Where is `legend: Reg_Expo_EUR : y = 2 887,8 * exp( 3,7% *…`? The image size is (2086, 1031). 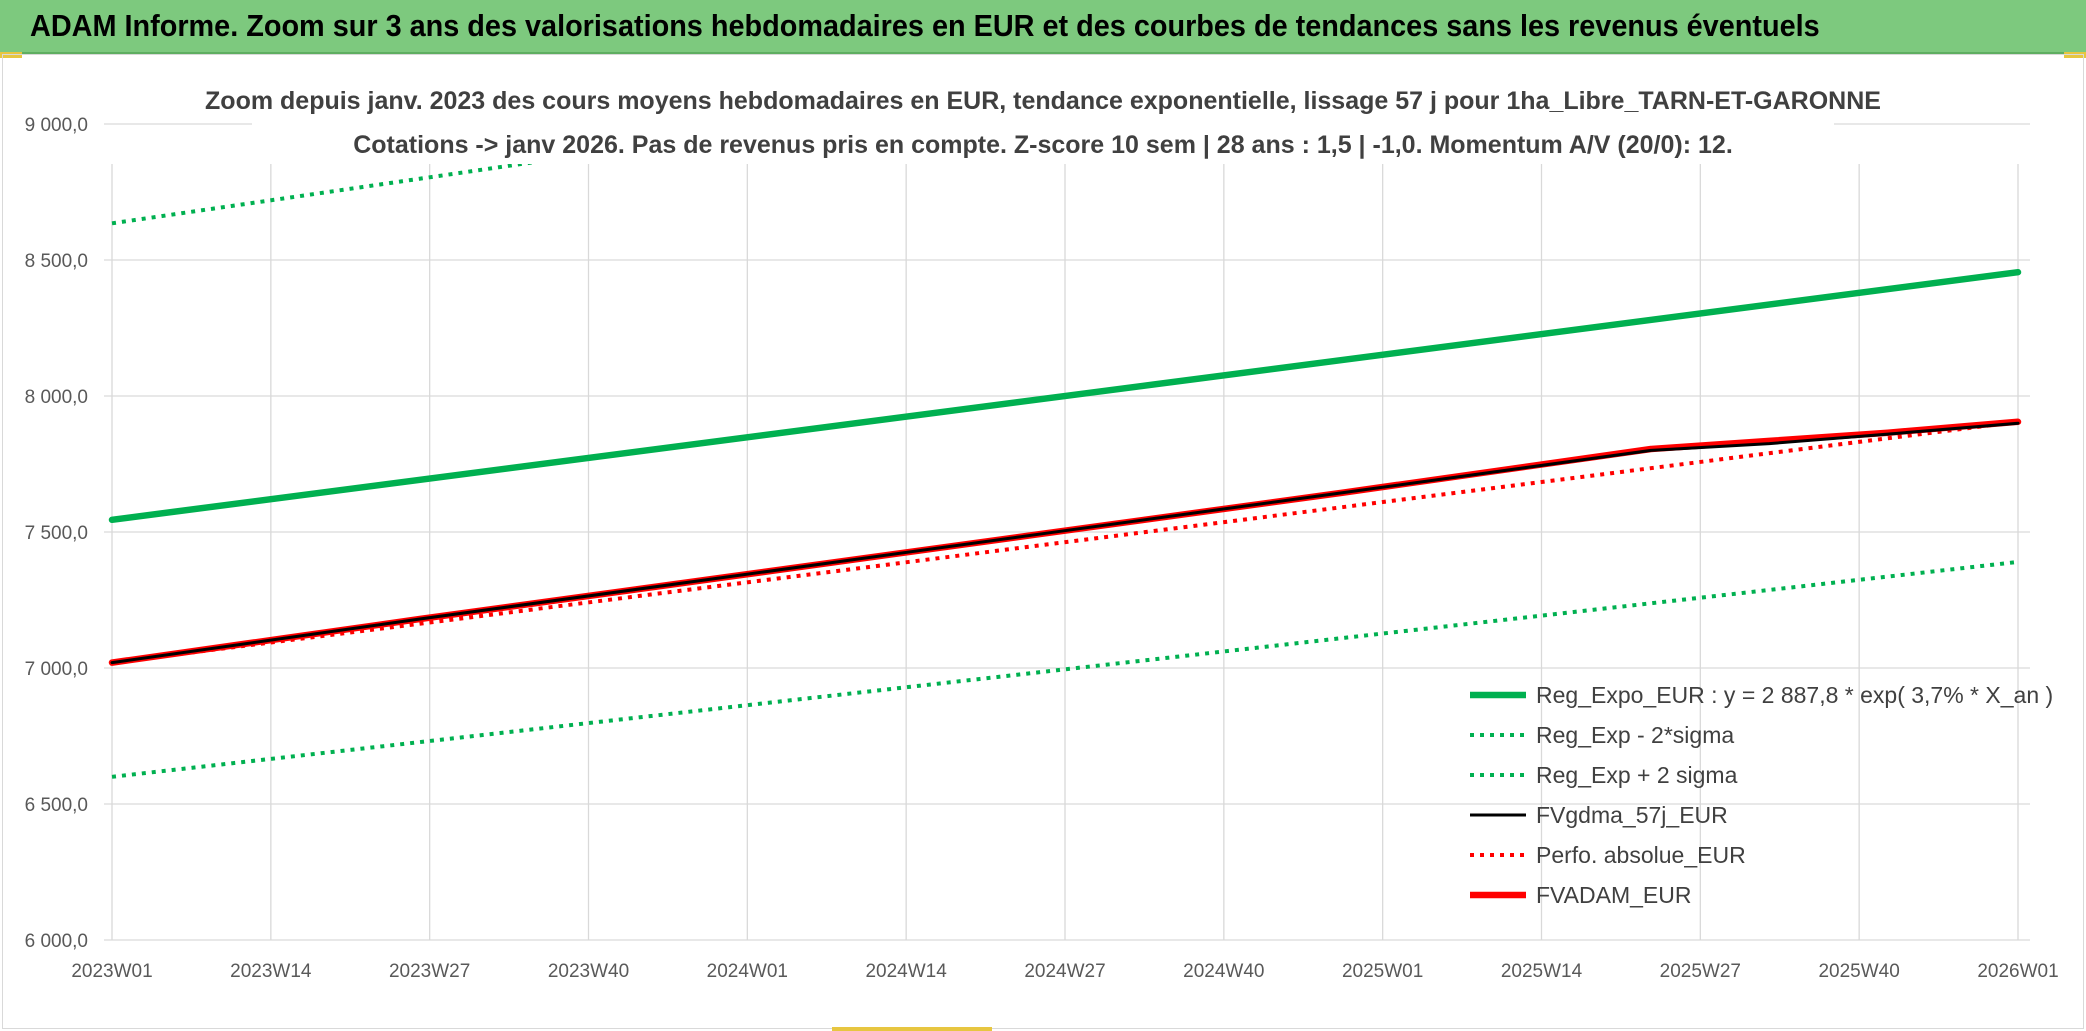
legend: Reg_Expo_EUR : y = 2 887,8 * exp( 3,7% *… is located at coordinates (1761, 795).